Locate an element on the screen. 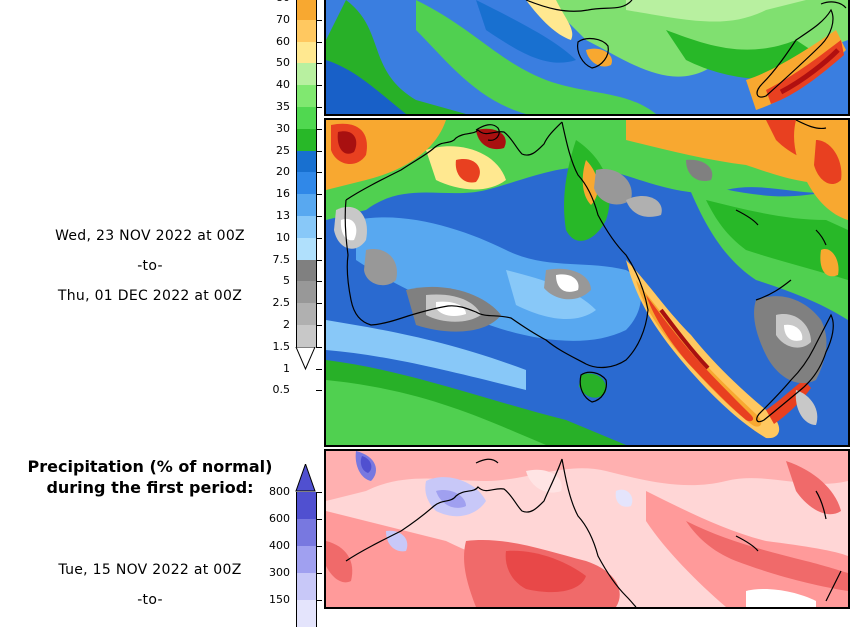 This screenshot has height=627, width=850. legend-tick-label: 2.5 is located at coordinates (281, 303).